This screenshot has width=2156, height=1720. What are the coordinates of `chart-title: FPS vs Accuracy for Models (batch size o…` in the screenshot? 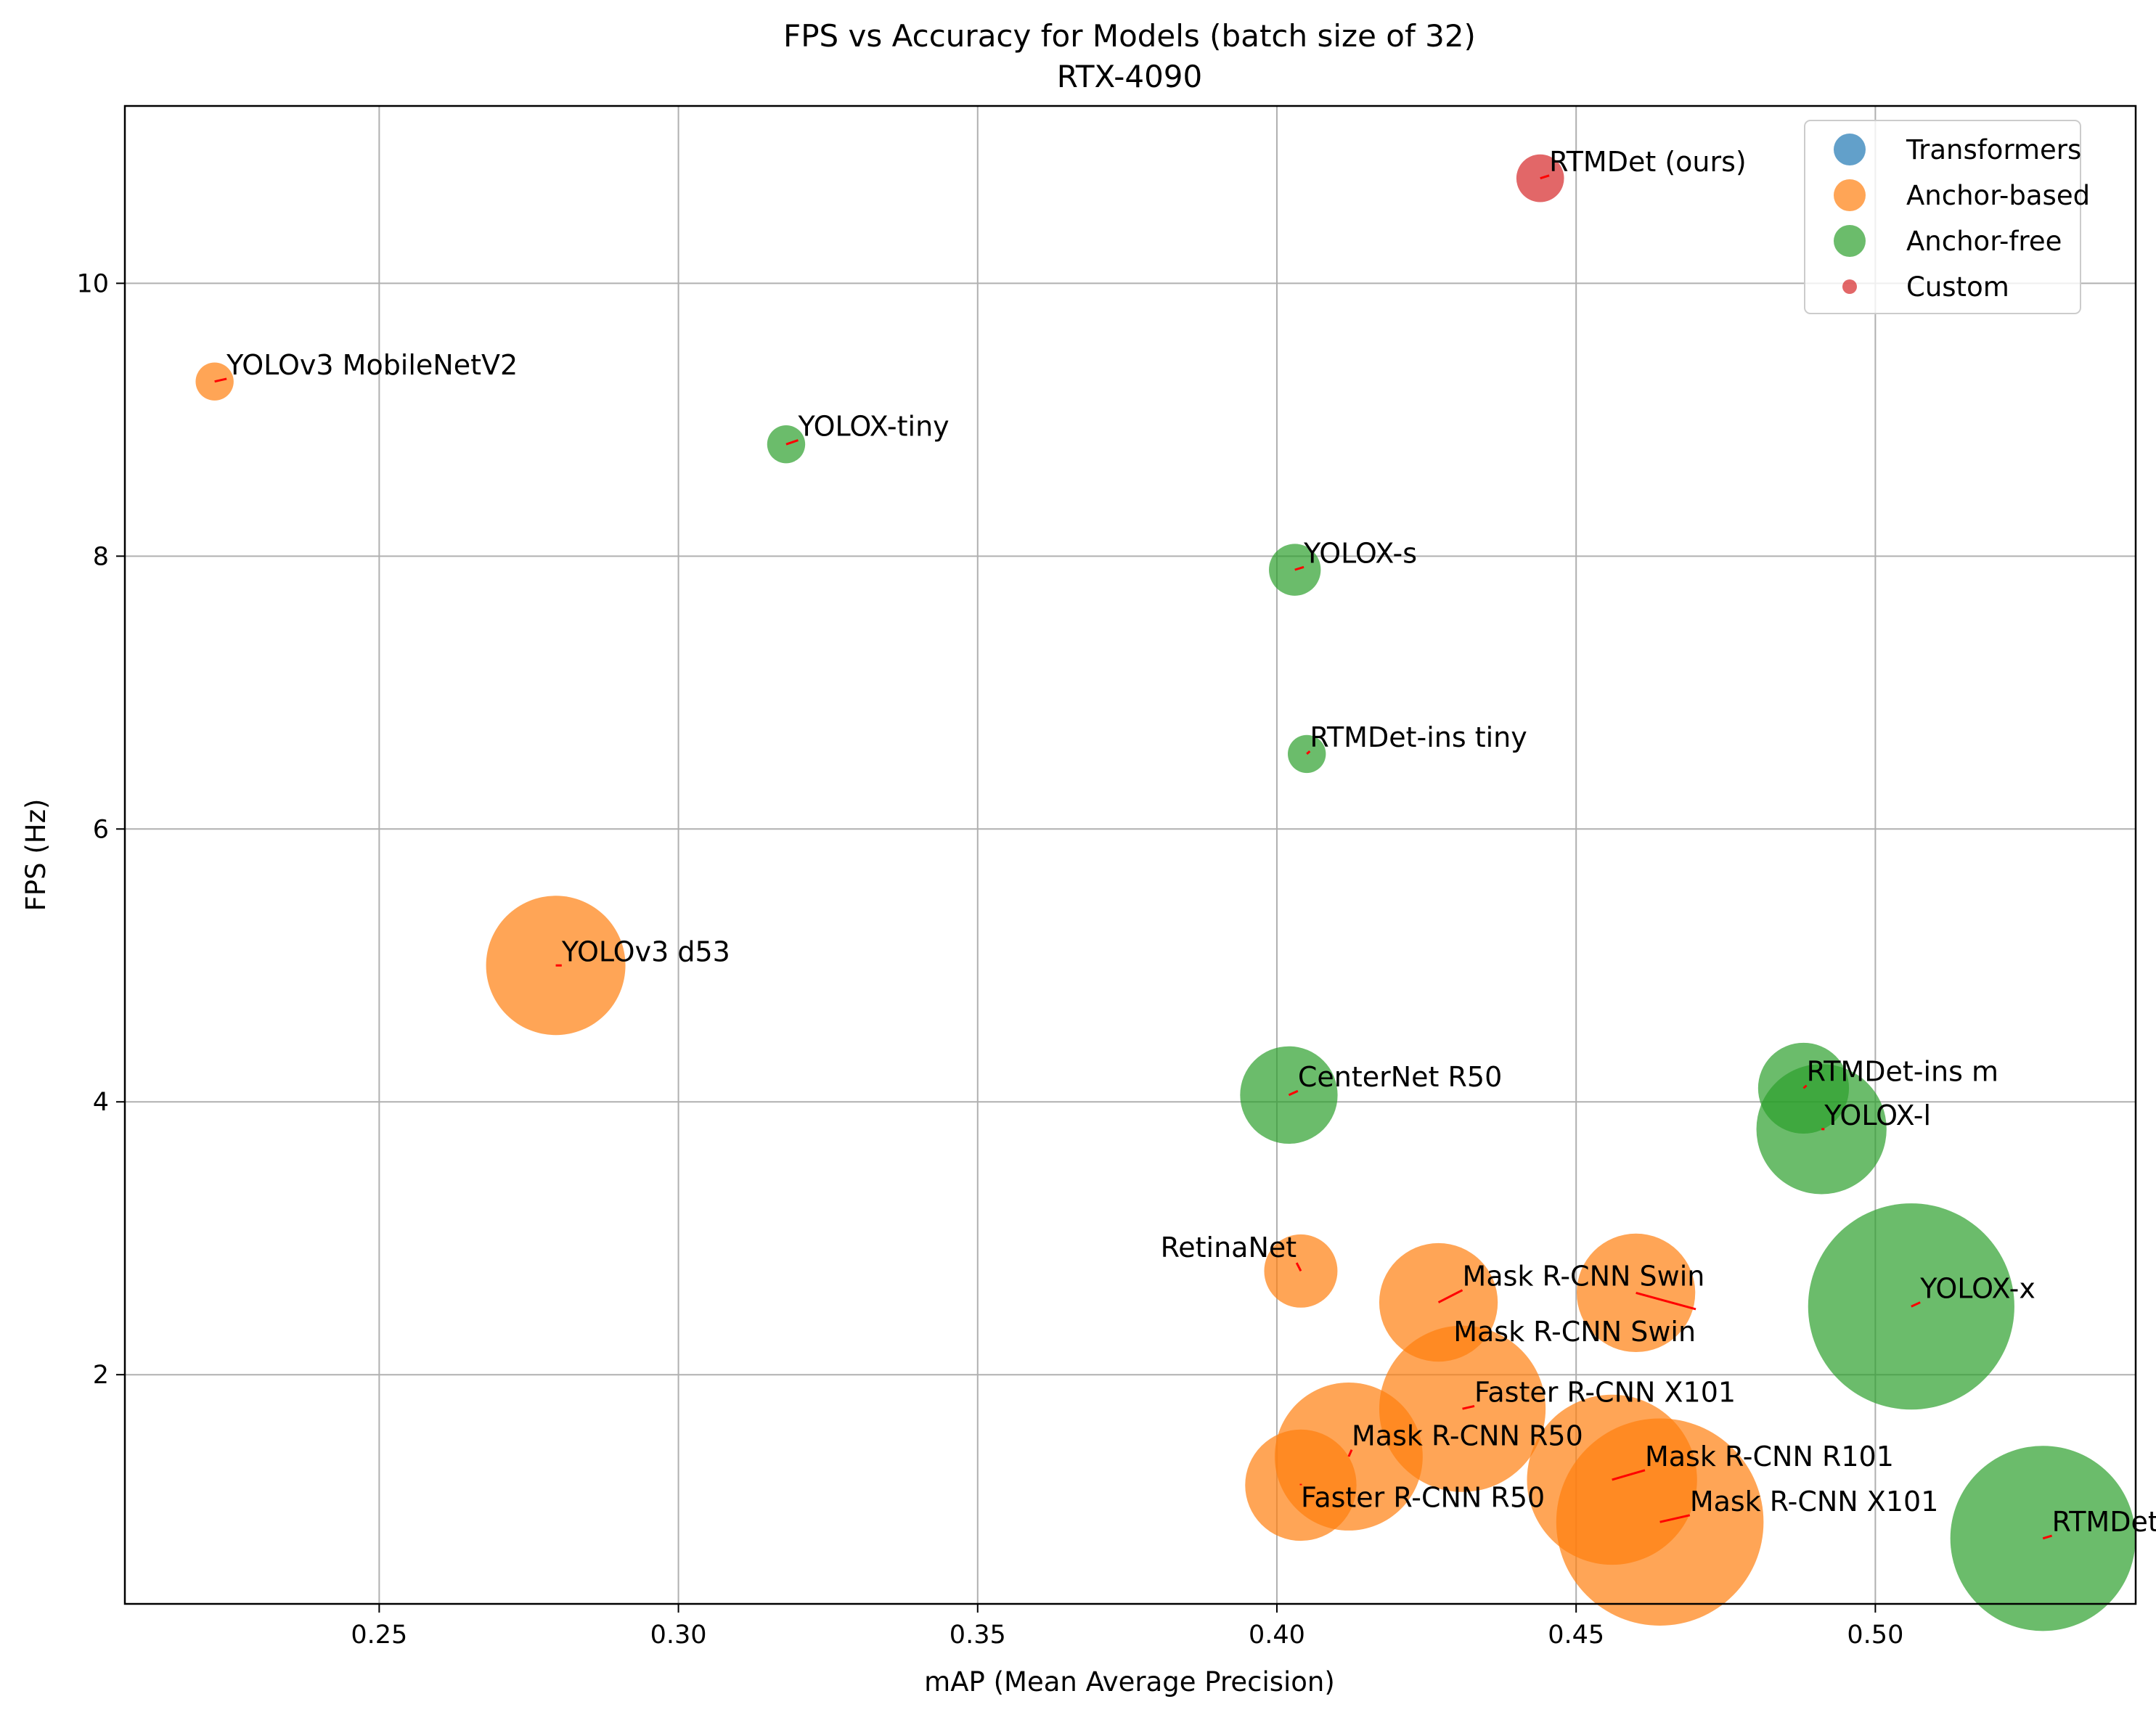 It's located at (1130, 36).